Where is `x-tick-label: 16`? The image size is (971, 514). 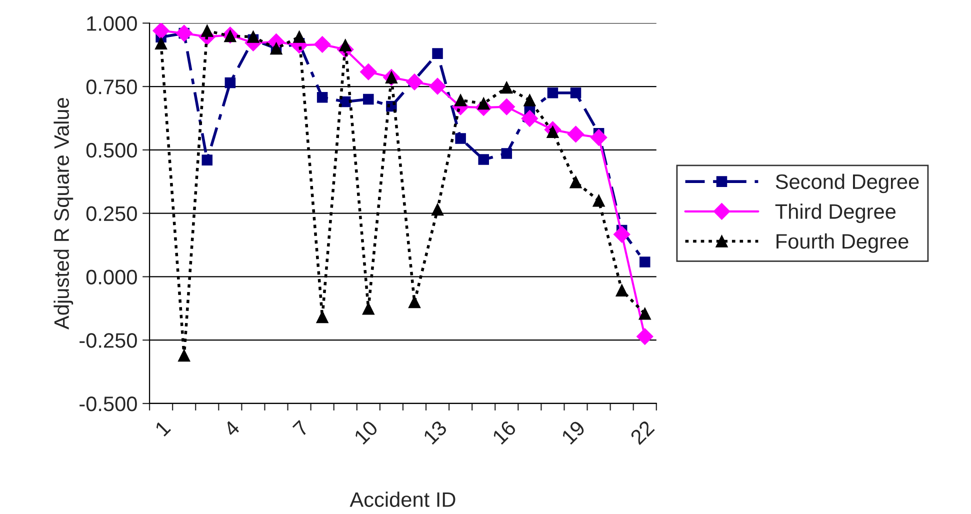
x-tick-label: 16 is located at coordinates (504, 432).